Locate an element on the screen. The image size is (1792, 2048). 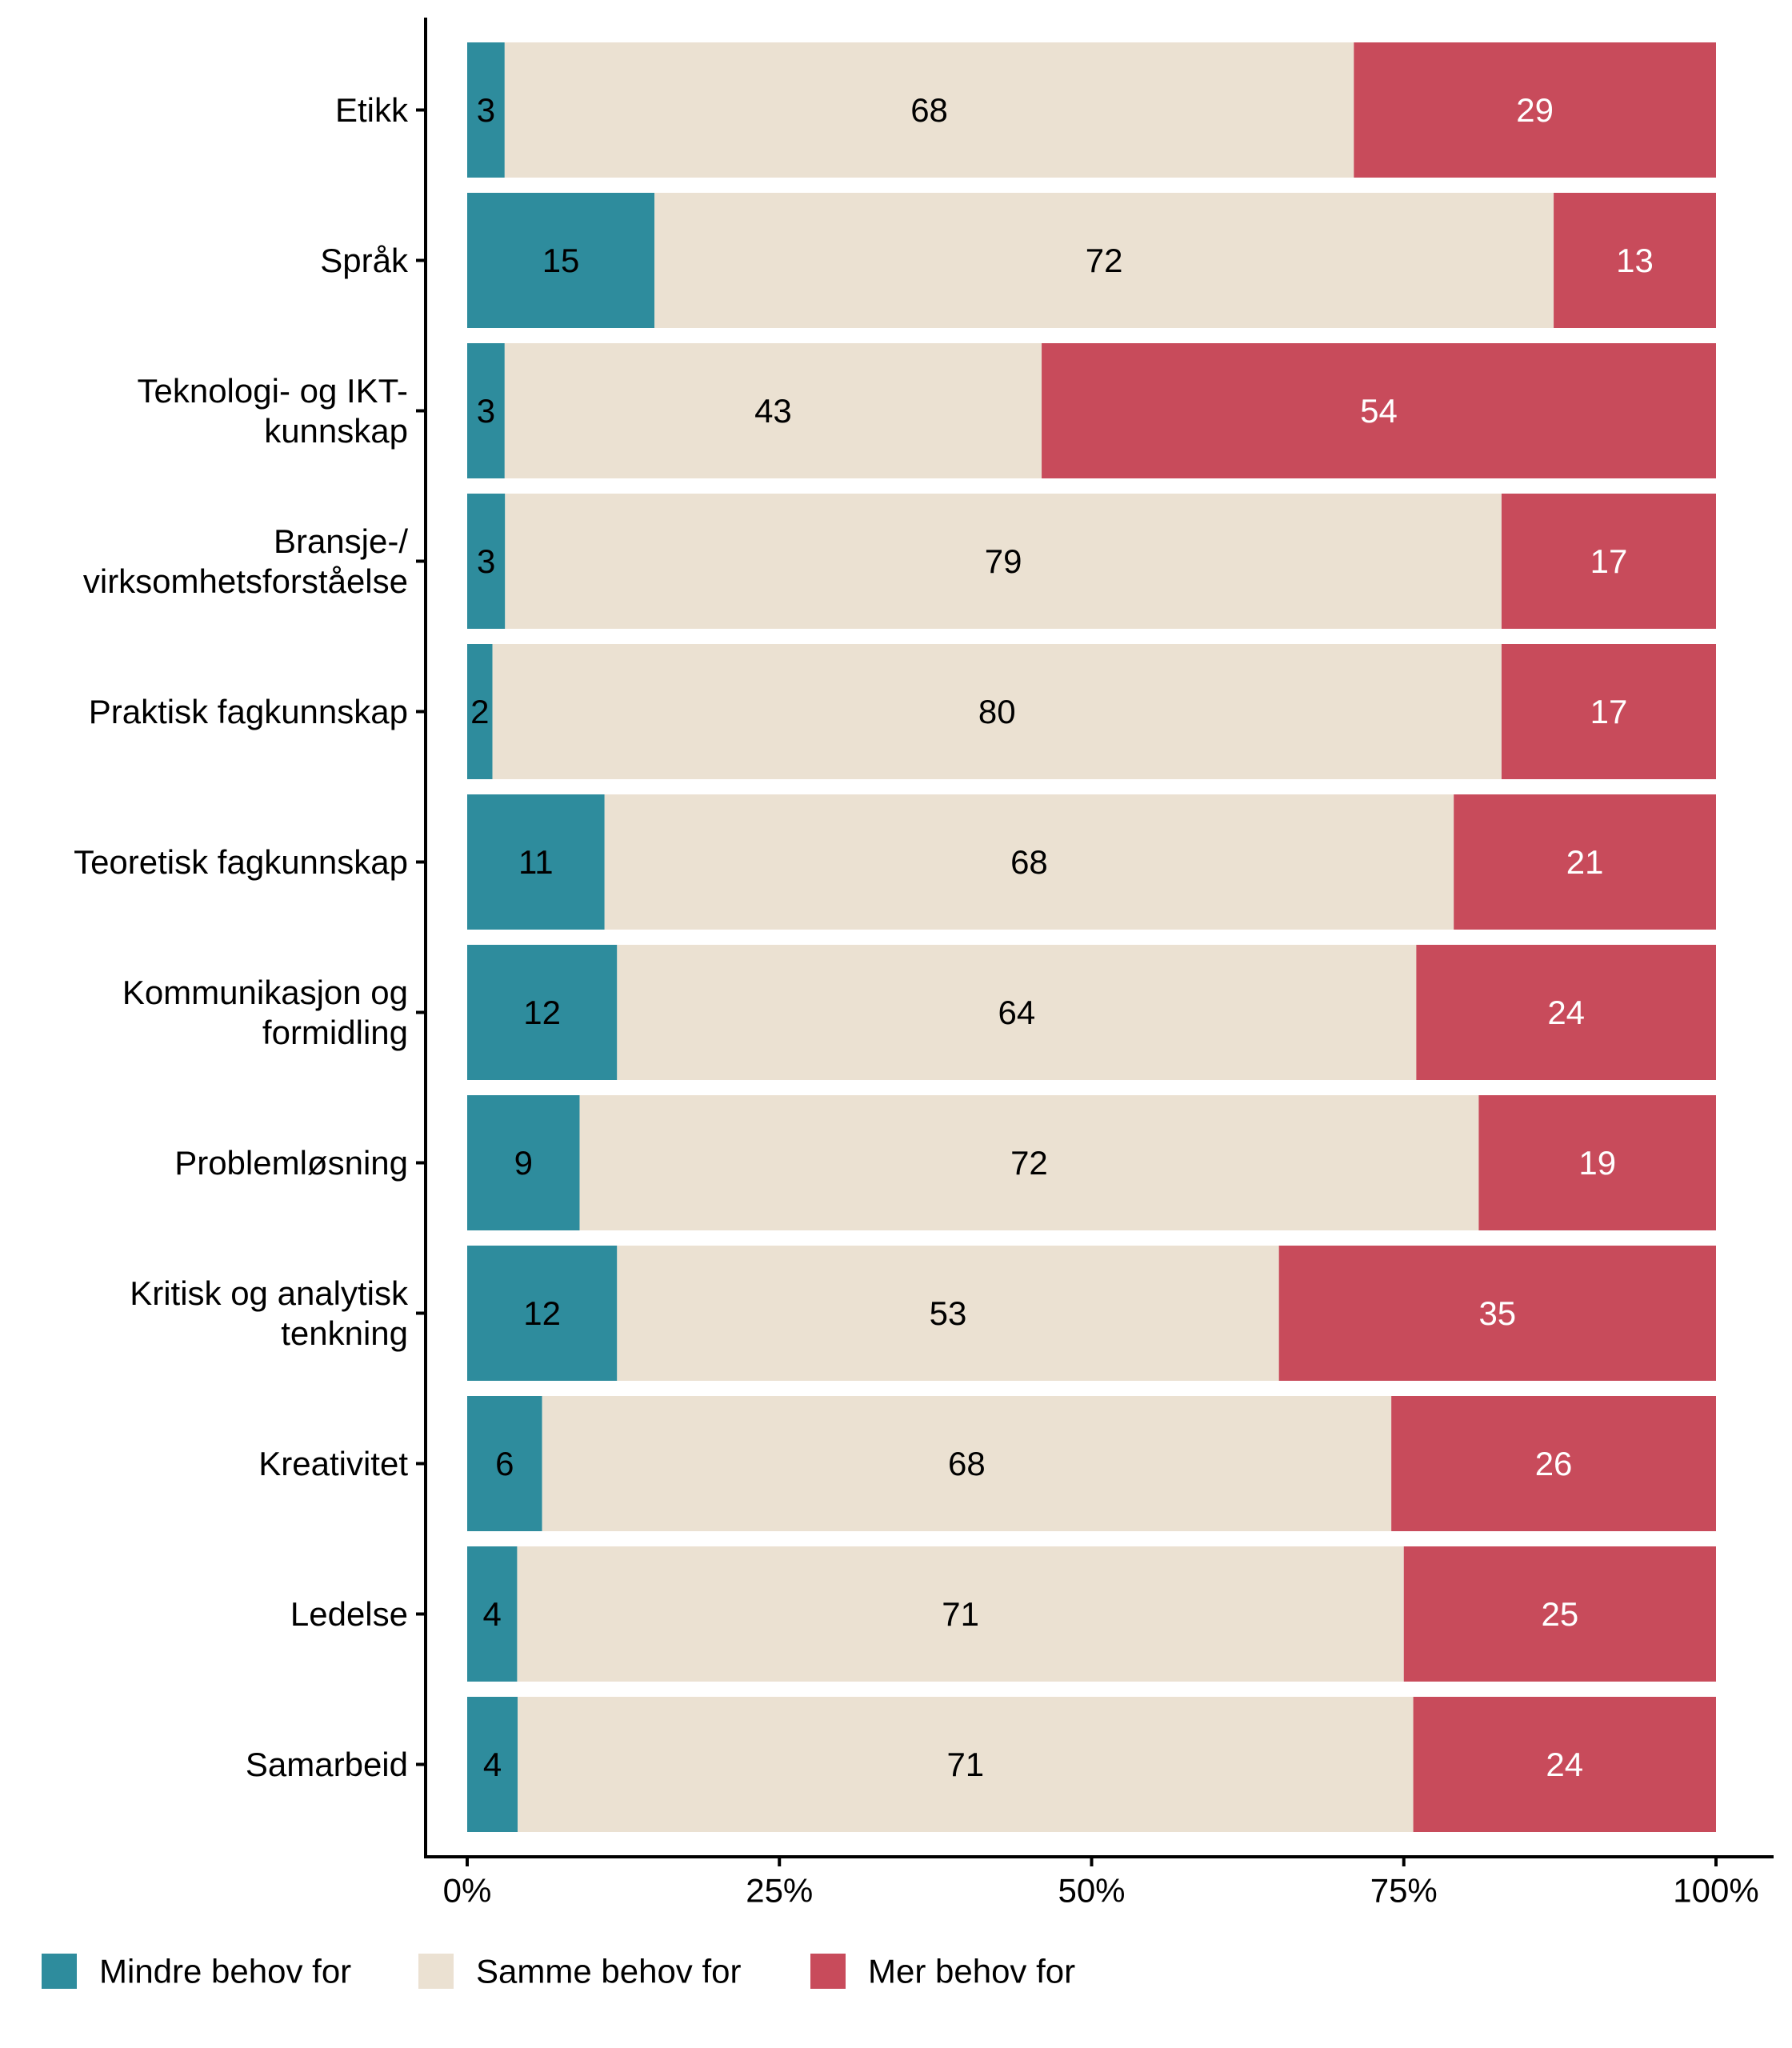
data-label: 6 is located at coordinates (504, 1463).